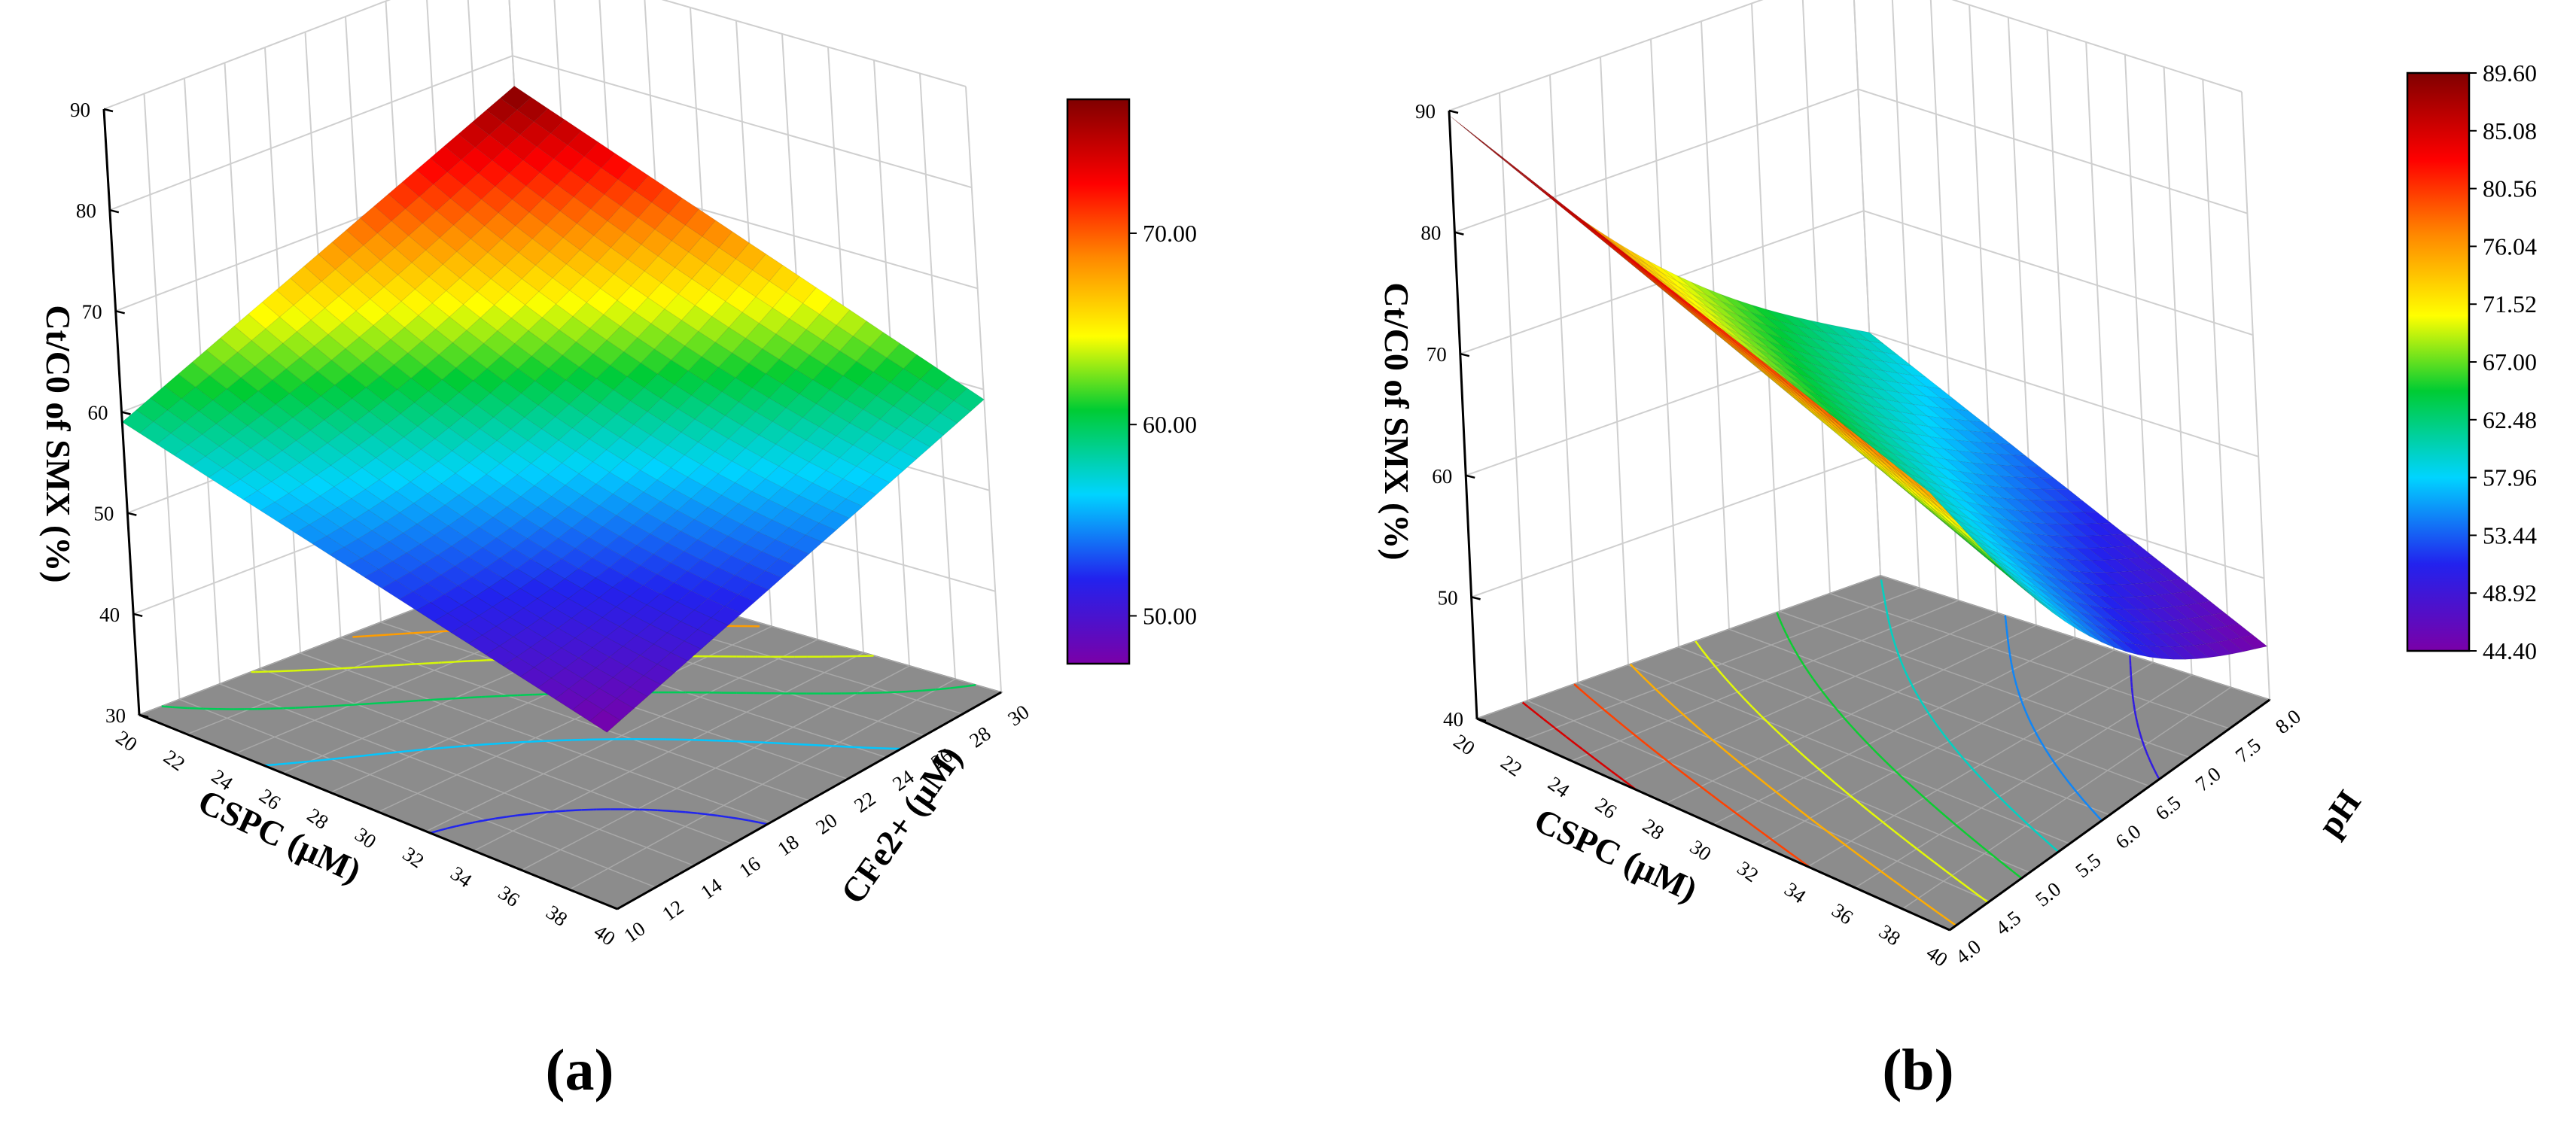 The height and width of the screenshot is (1140, 2576). Describe the element at coordinates (1448, 597) in the screenshot. I see `z-tick-label: 50` at that location.